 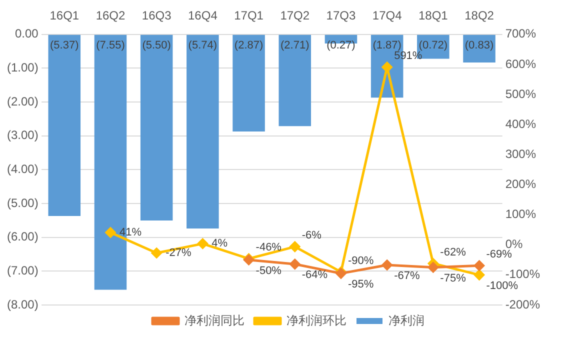 What do you see at coordinates (22, 304) in the screenshot?
I see `y-tick-label: (8.00)` at bounding box center [22, 304].